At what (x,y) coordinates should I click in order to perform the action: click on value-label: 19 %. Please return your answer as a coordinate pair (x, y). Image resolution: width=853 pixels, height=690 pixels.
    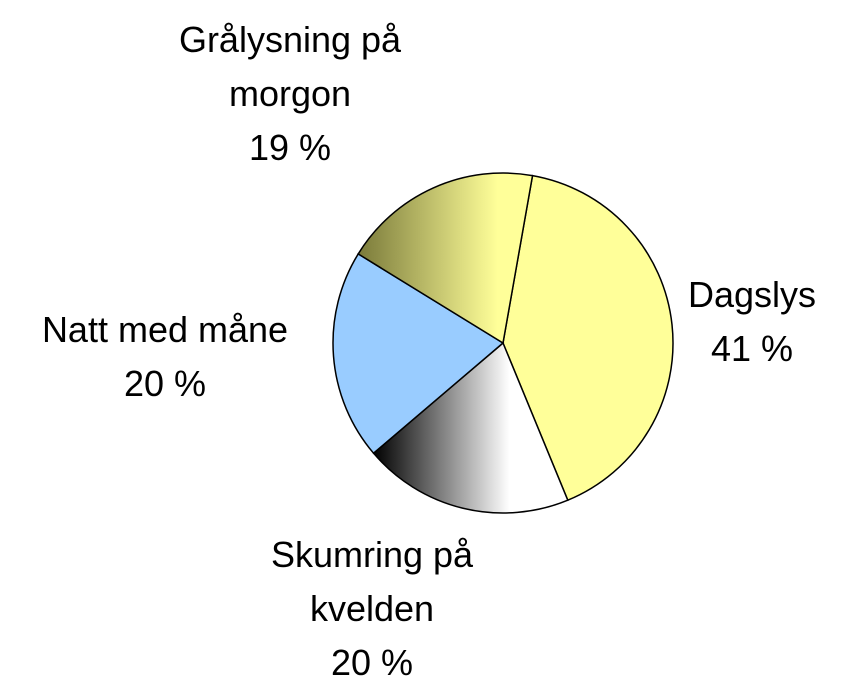
    Looking at the image, I should click on (290, 147).